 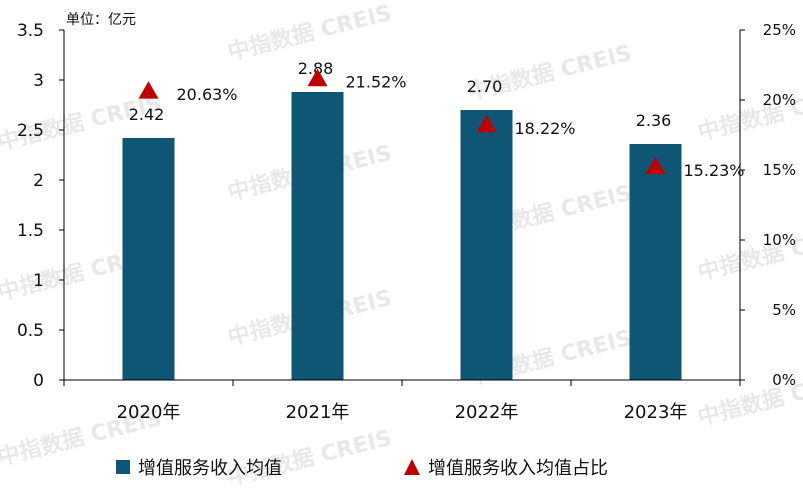 I want to click on bar-value-label: 2.70, so click(x=485, y=86).